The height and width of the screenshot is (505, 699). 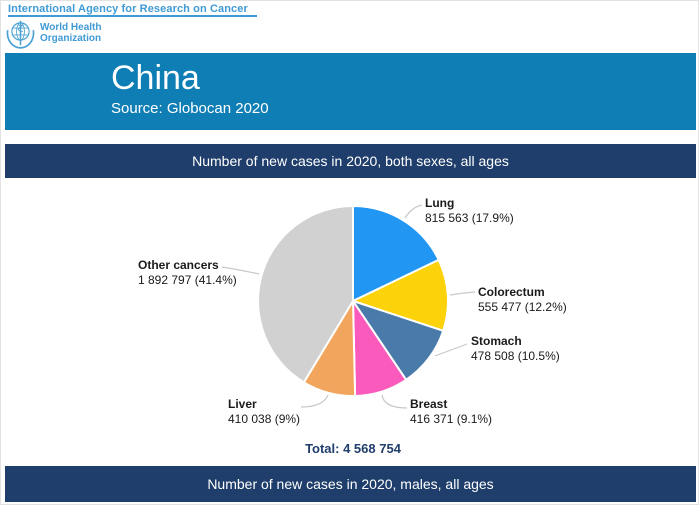 What do you see at coordinates (353, 448) in the screenshot?
I see `total-cases-label: Total: 4 568 754` at bounding box center [353, 448].